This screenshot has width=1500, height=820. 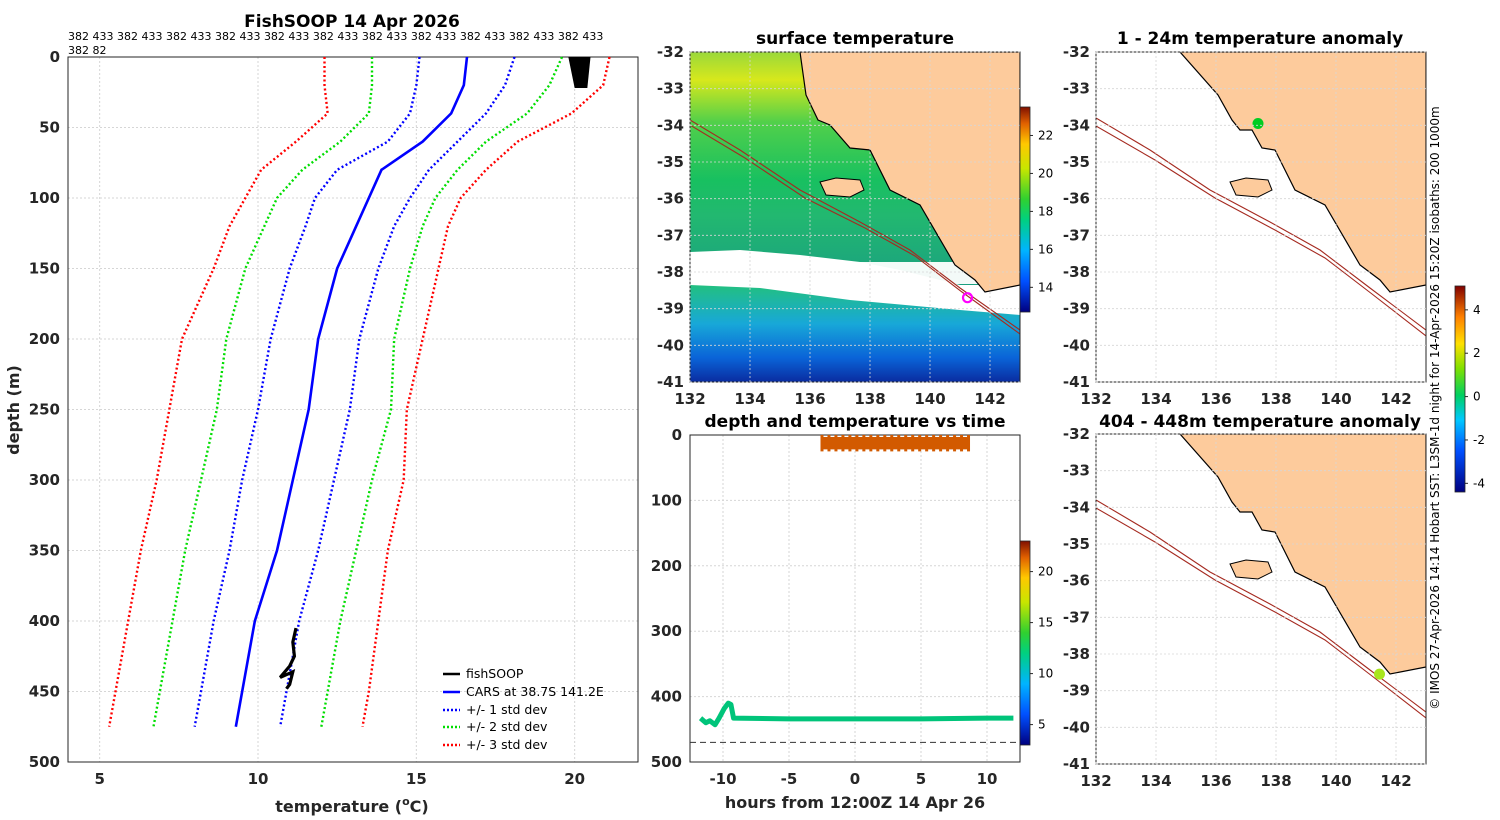 I want to click on sst-station-marker, so click(x=967, y=298).